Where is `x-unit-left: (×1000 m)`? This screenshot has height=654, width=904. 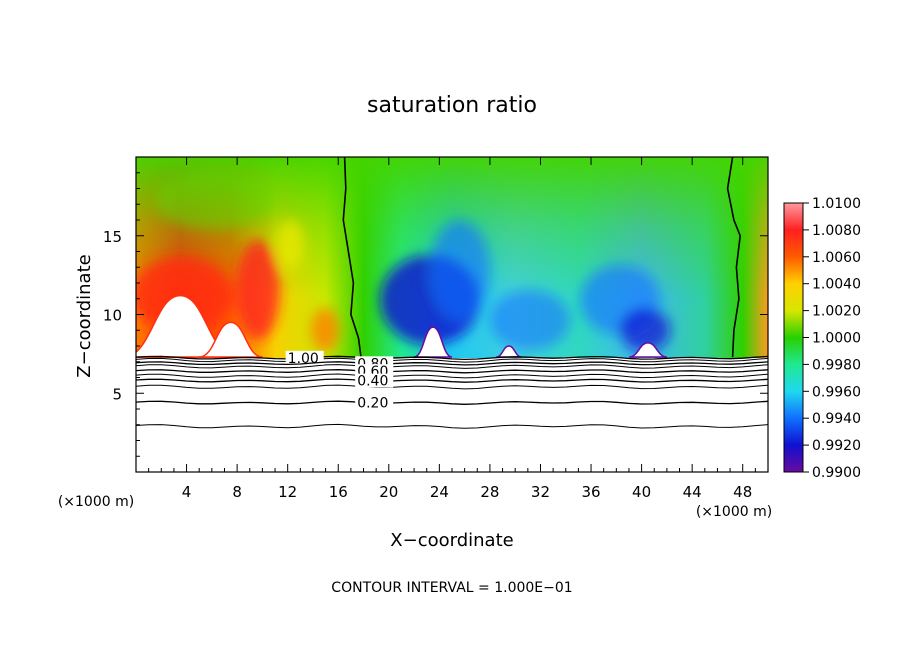
x-unit-left: (×1000 m) is located at coordinates (96, 502).